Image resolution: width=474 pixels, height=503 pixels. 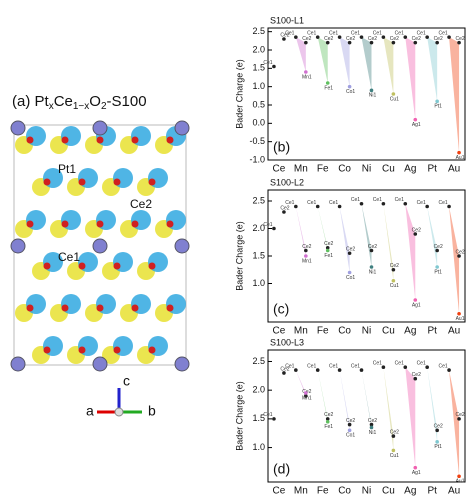 I want to click on origin, so click(x=119, y=412).